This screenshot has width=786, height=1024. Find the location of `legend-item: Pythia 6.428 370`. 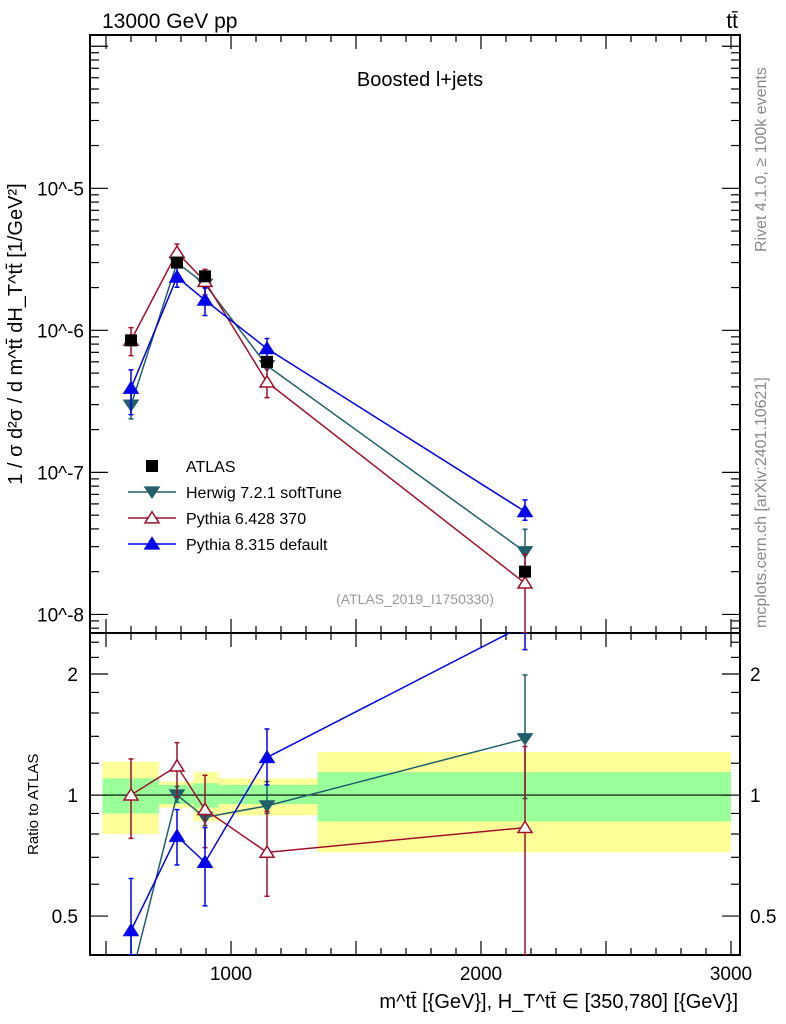

legend-item: Pythia 6.428 370 is located at coordinates (217, 519).